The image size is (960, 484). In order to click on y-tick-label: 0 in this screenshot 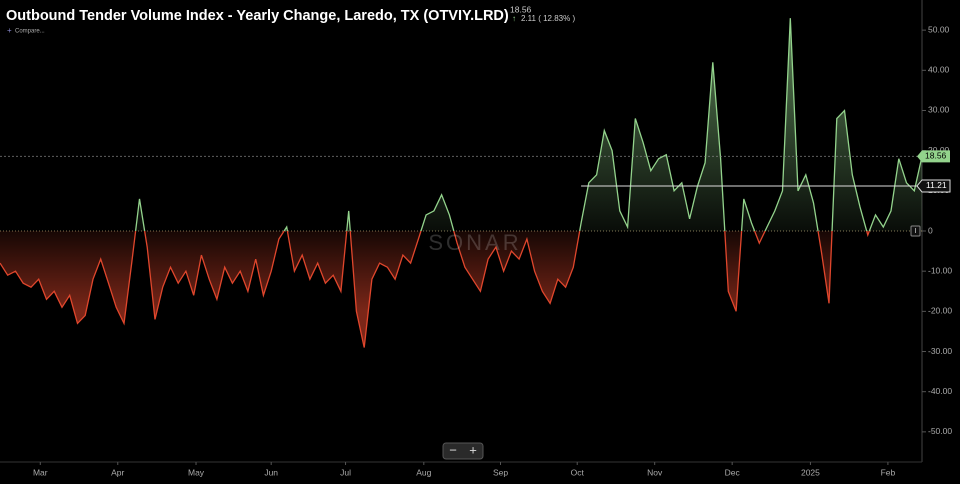, I will do `click(930, 230)`.